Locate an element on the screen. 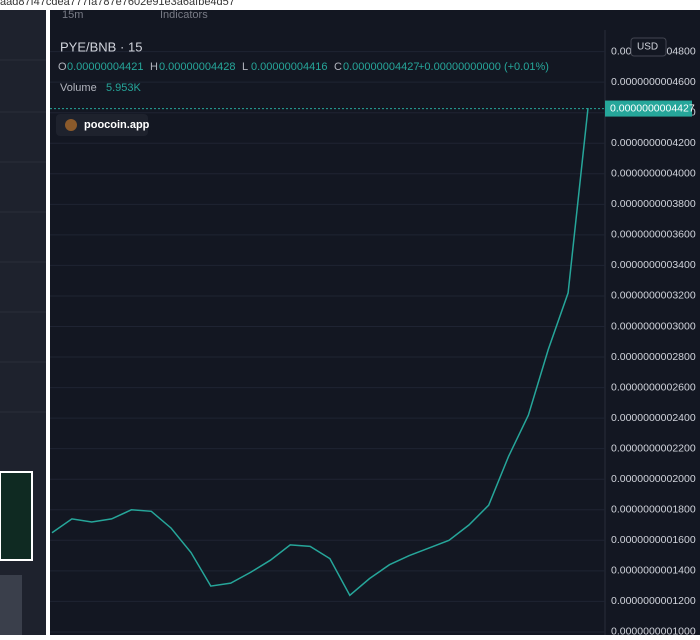 The image size is (700, 640). y-tick-label: 0.0000000001400 is located at coordinates (653, 571).